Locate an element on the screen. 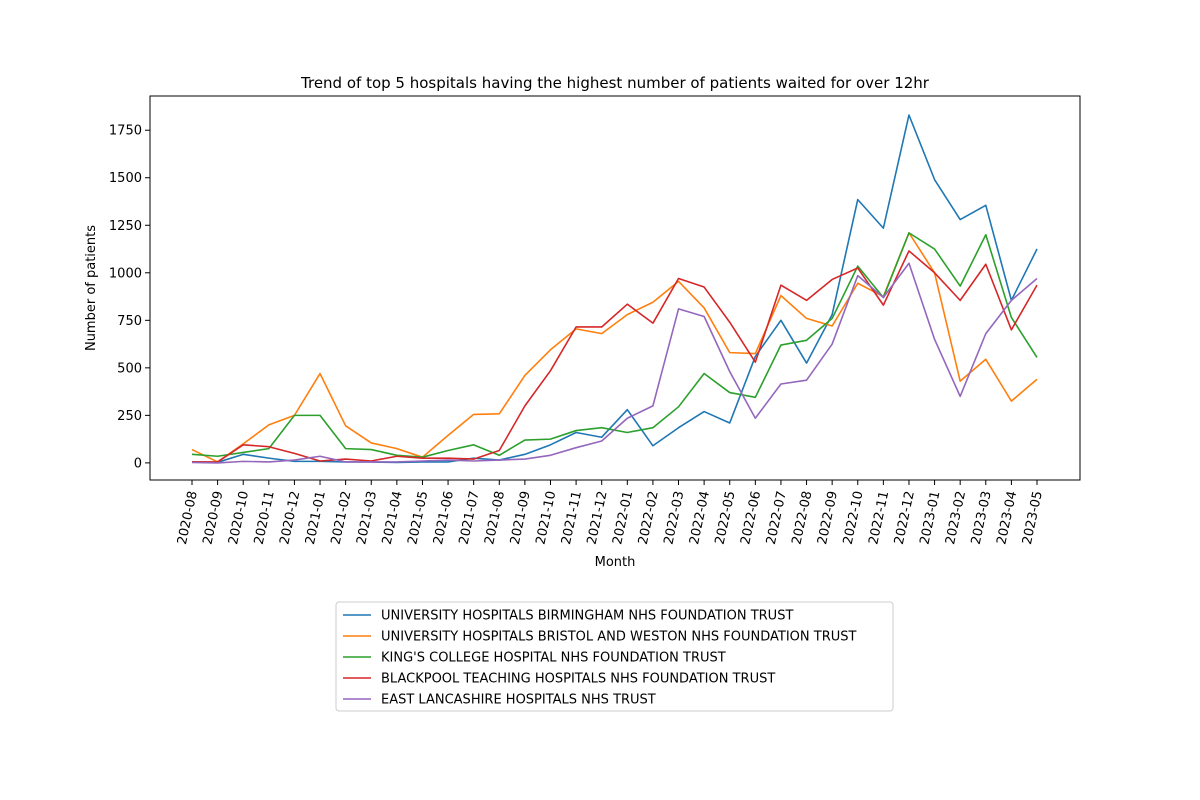 The image size is (1200, 800). x-tick-label: 2022-01 is located at coordinates (623, 518).